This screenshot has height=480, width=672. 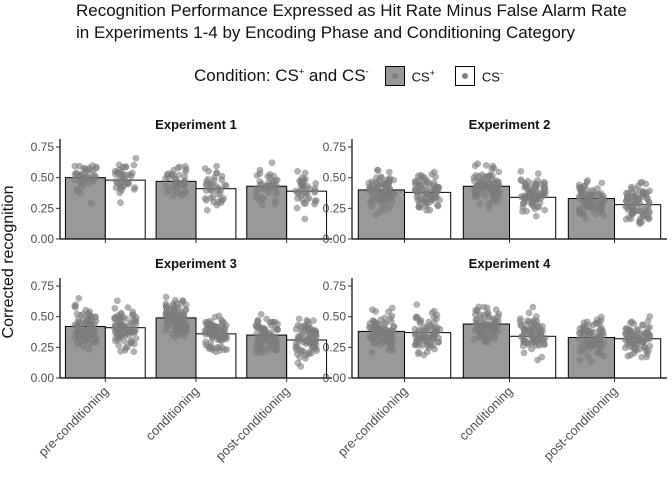 I want to click on legend-item-cs-minus: CS-, so click(x=485, y=76).